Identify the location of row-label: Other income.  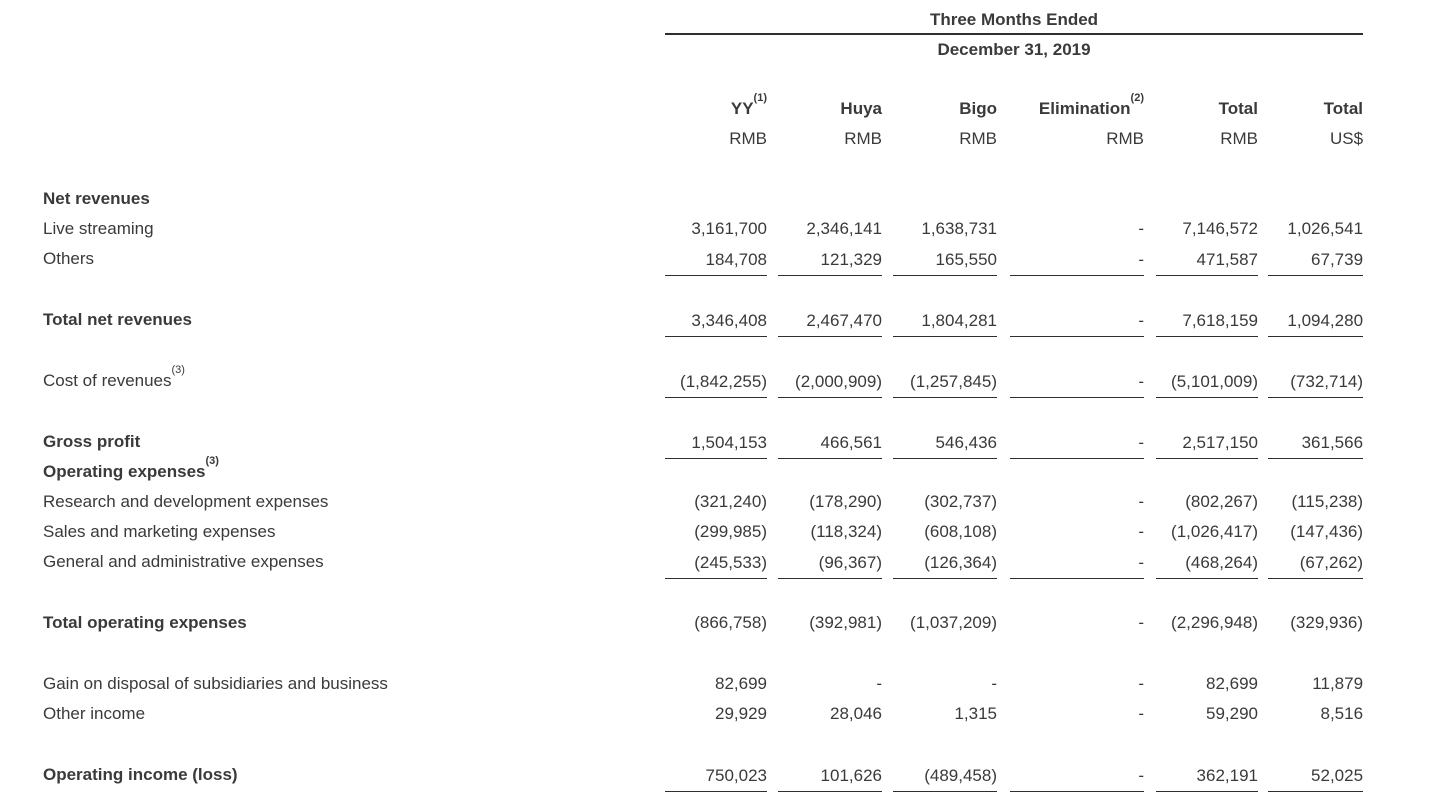
(354, 716).